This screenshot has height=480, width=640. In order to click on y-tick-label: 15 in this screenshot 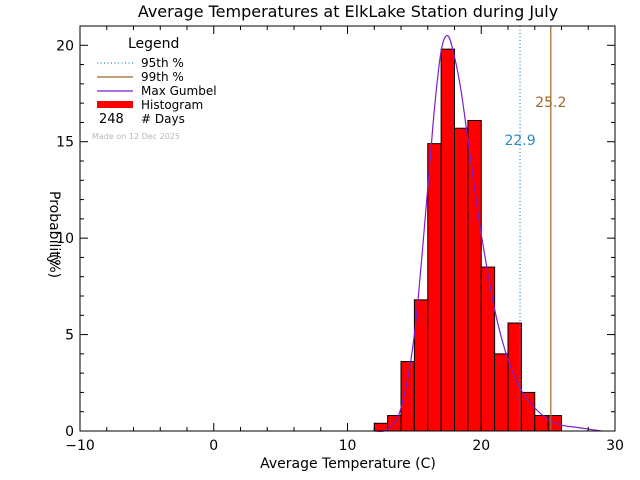, I will do `click(65, 143)`.